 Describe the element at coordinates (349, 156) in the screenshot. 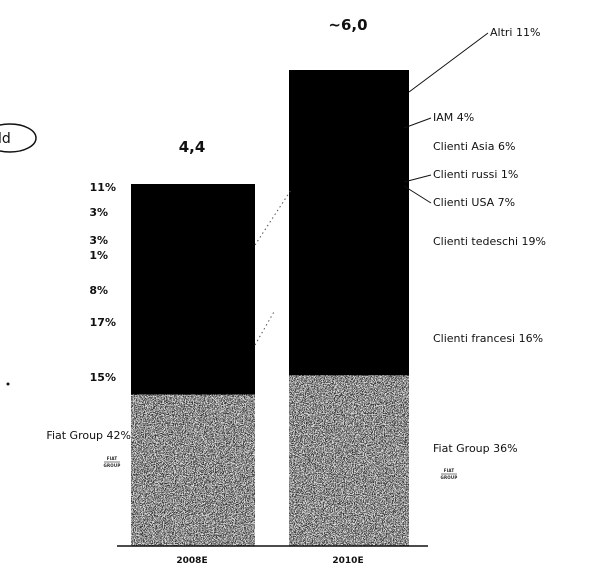

I see `bar-2010E-clienti-asia` at that location.